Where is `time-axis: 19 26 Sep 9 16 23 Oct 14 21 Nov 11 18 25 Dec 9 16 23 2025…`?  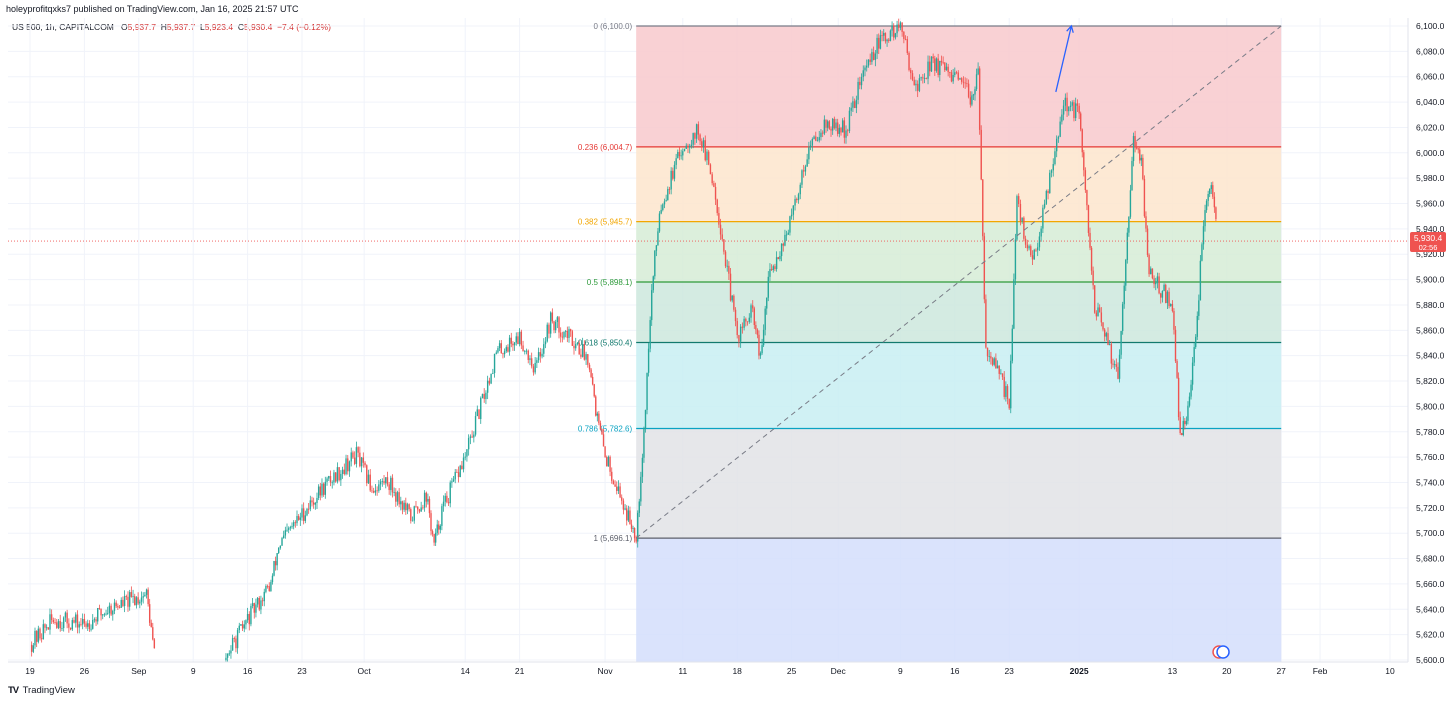 time-axis: 19 26 Sep 9 16 23 Oct 14 21 Nov 11 18 25 Dec 9 16 23 2025… is located at coordinates (708, 668).